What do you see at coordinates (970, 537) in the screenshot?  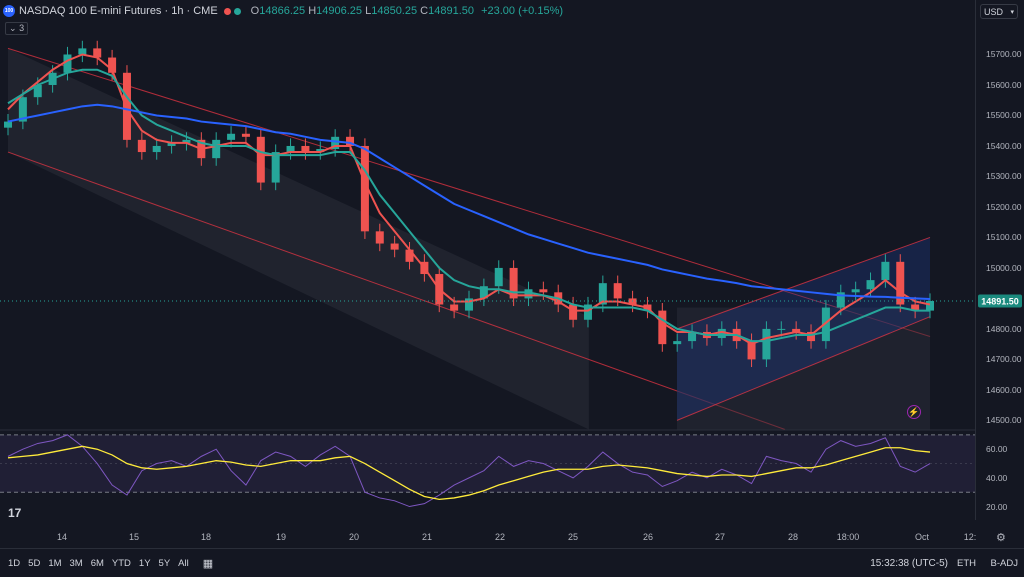 I see `time-tick-label: 12:` at bounding box center [970, 537].